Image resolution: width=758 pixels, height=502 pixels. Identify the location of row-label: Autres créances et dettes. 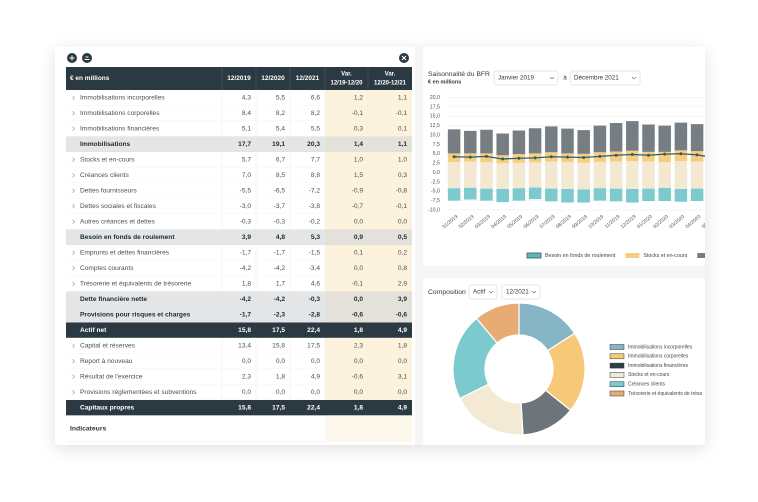
(117, 222).